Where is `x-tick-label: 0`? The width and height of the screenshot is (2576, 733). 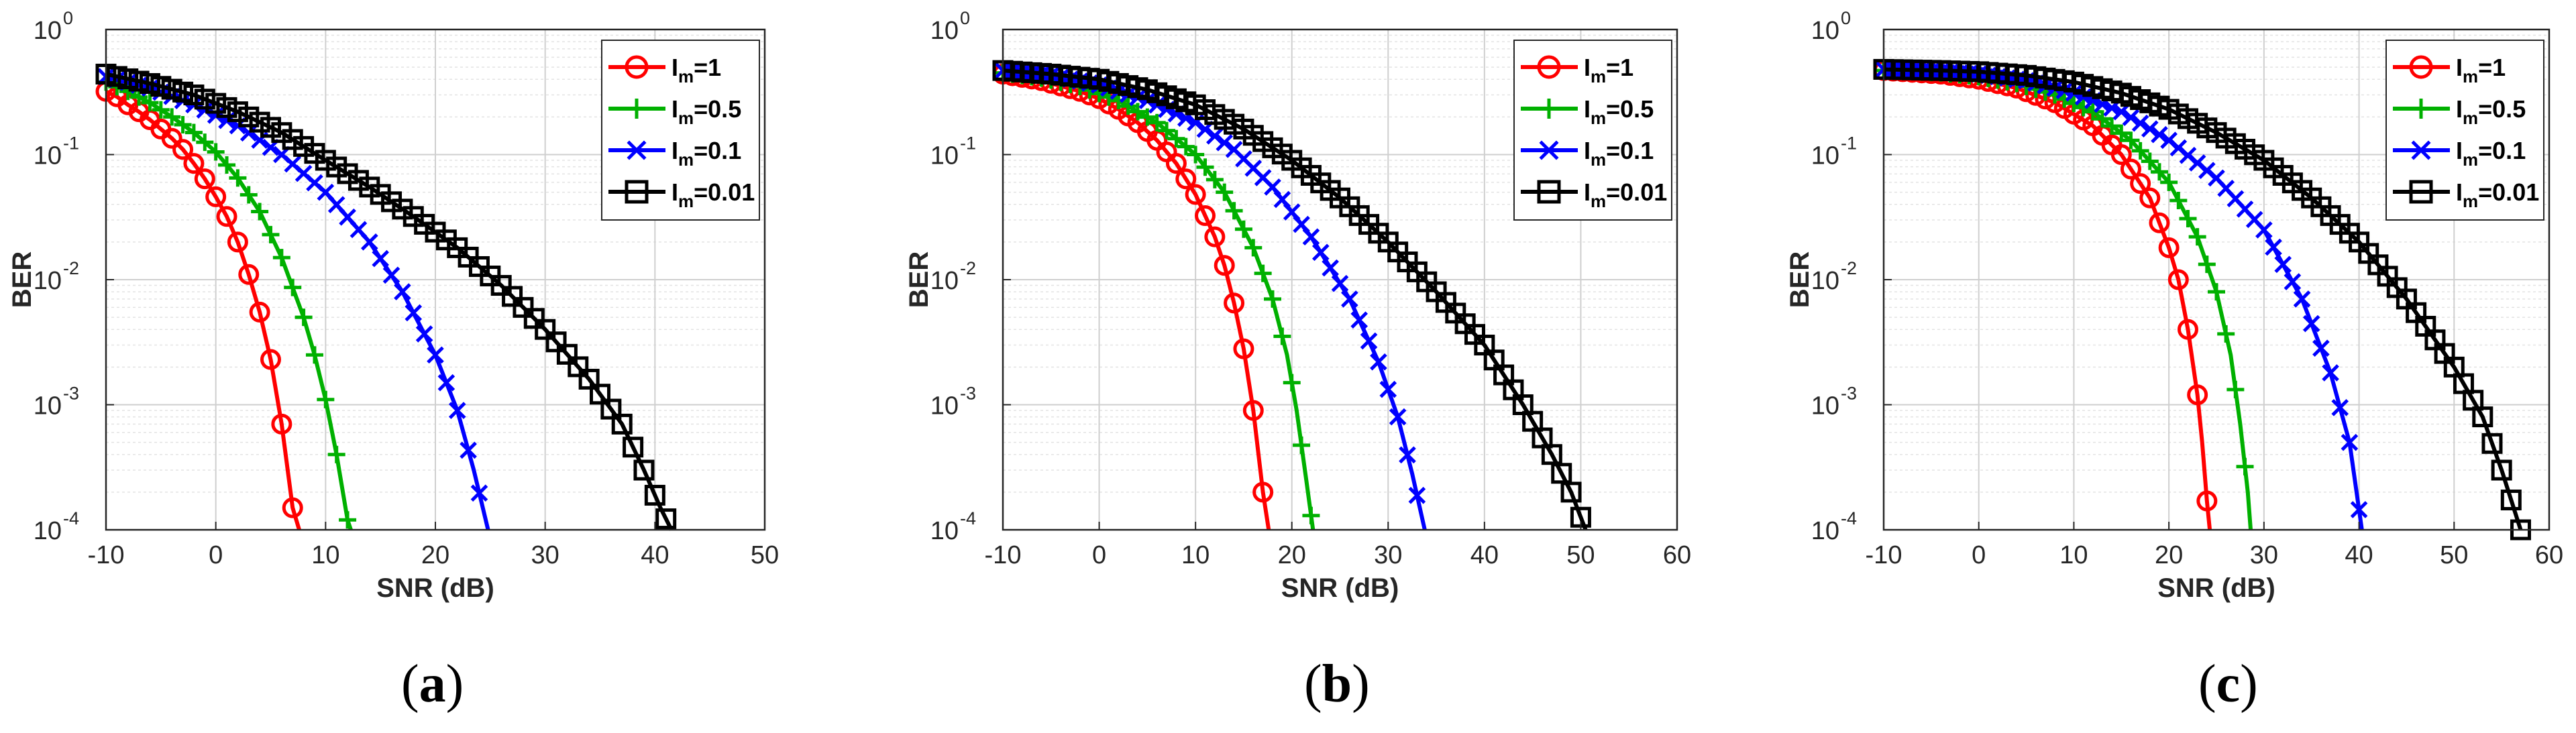
x-tick-label: 0 is located at coordinates (216, 555).